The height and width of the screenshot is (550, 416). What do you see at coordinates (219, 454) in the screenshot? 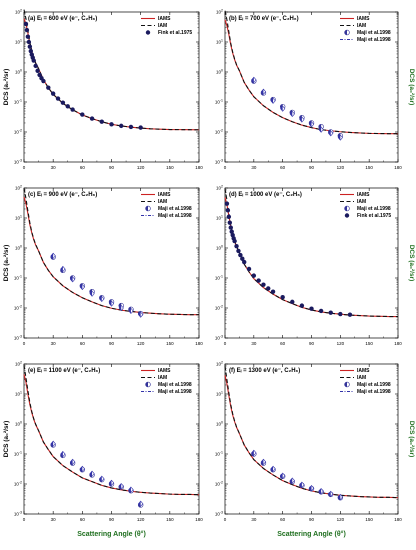
I see `y-tick-label: 10-1` at bounding box center [219, 454].